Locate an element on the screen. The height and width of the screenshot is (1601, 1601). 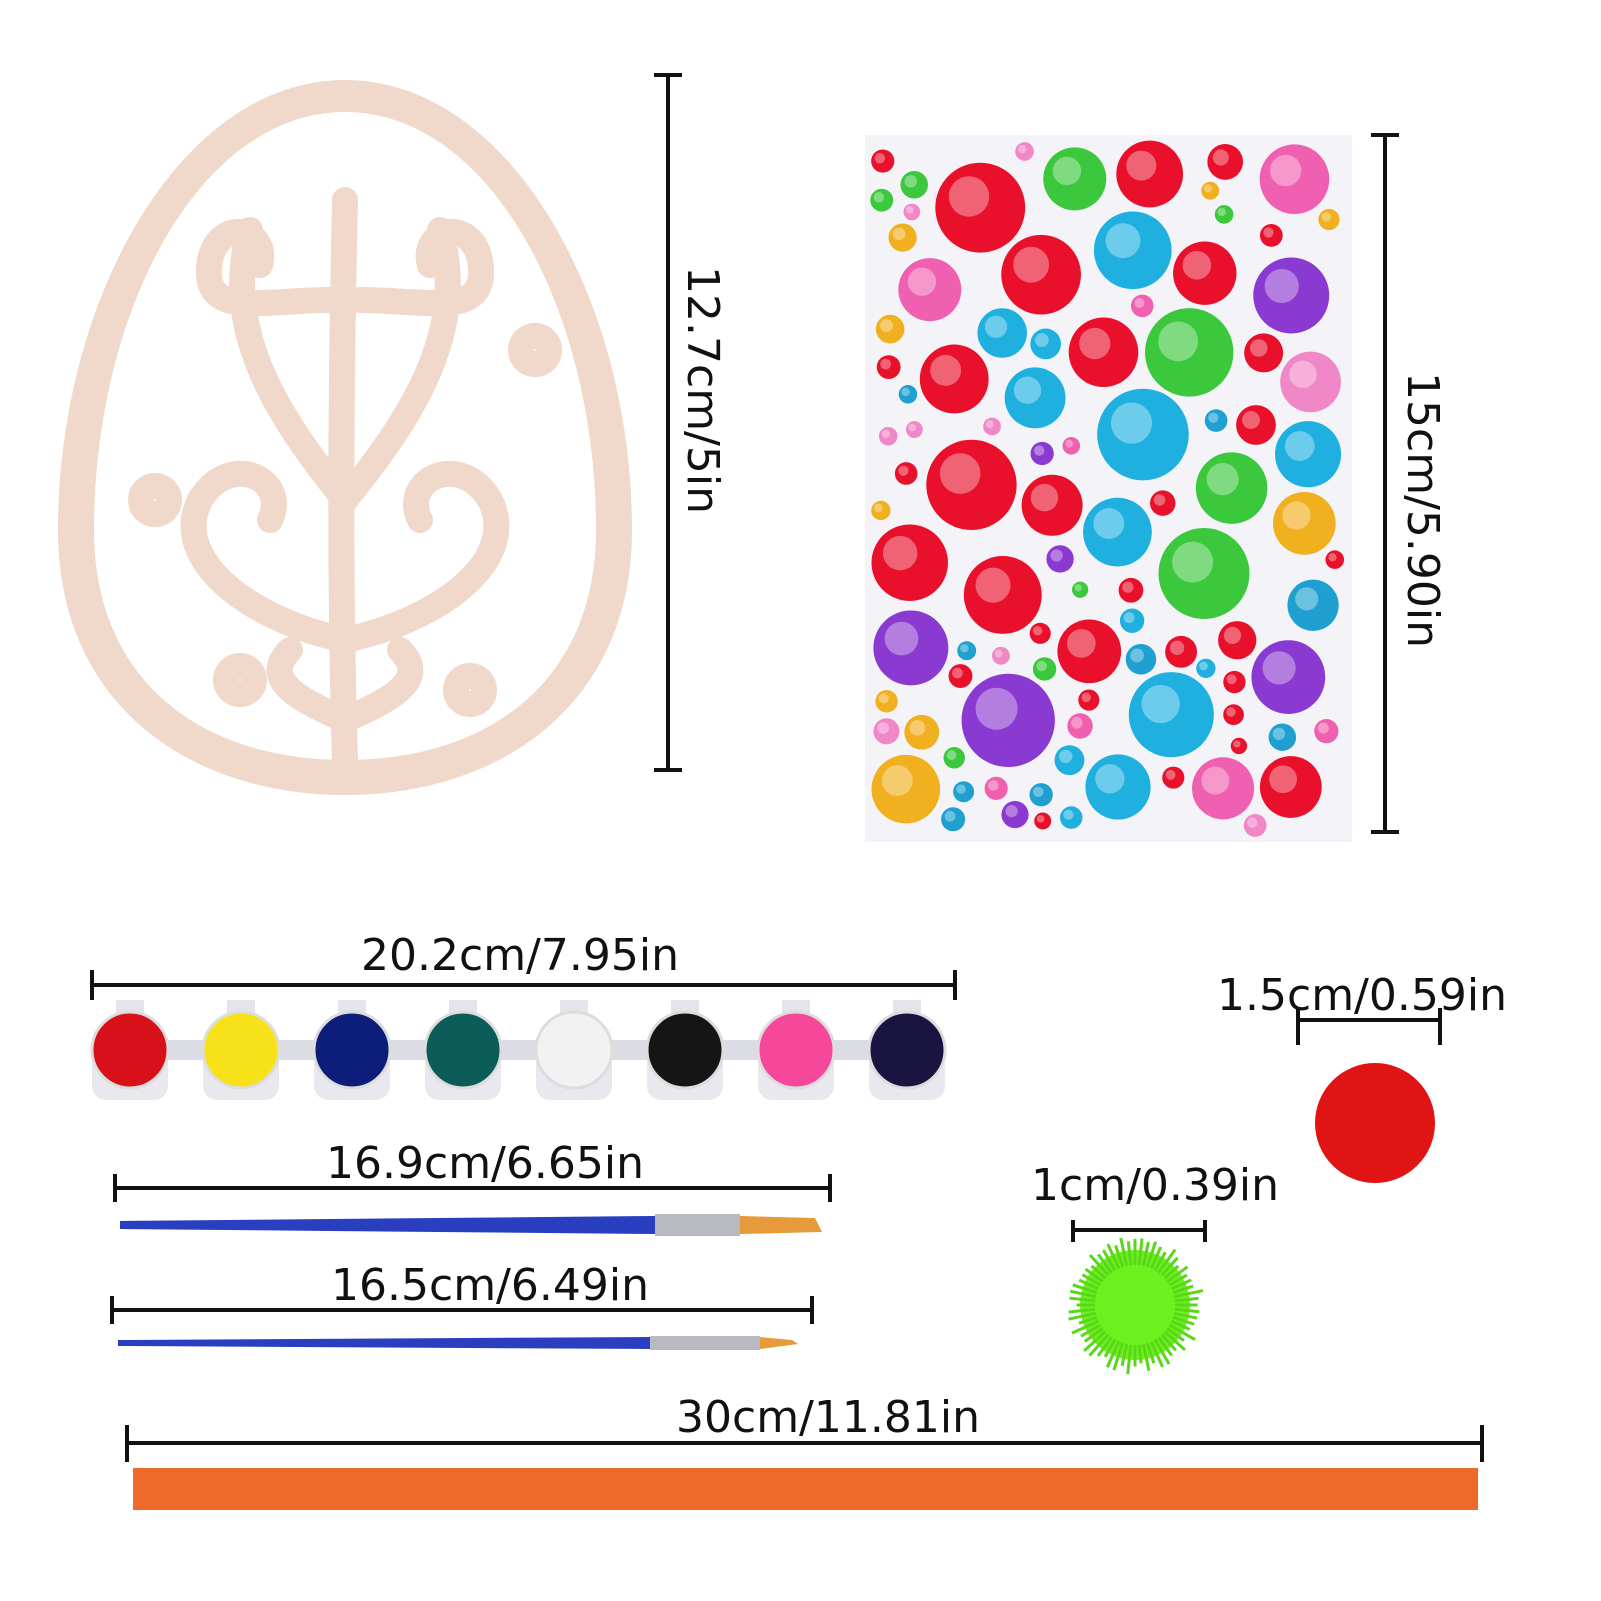
paint-size-label: 20.2cm/7.95in is located at coordinates (520, 955).